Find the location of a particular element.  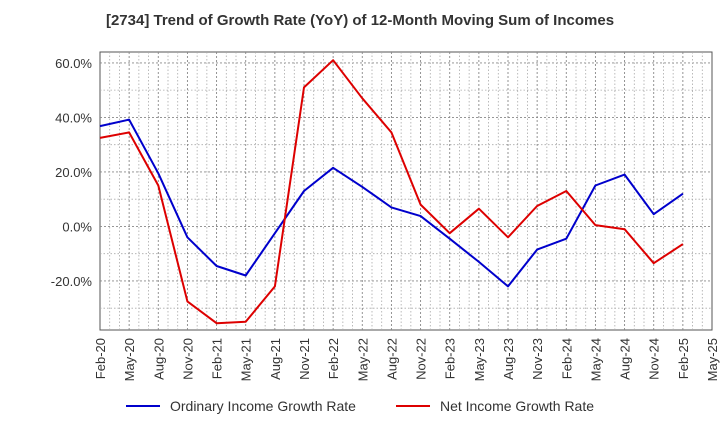

y-tick-label: 0.0% is located at coordinates (77, 226).